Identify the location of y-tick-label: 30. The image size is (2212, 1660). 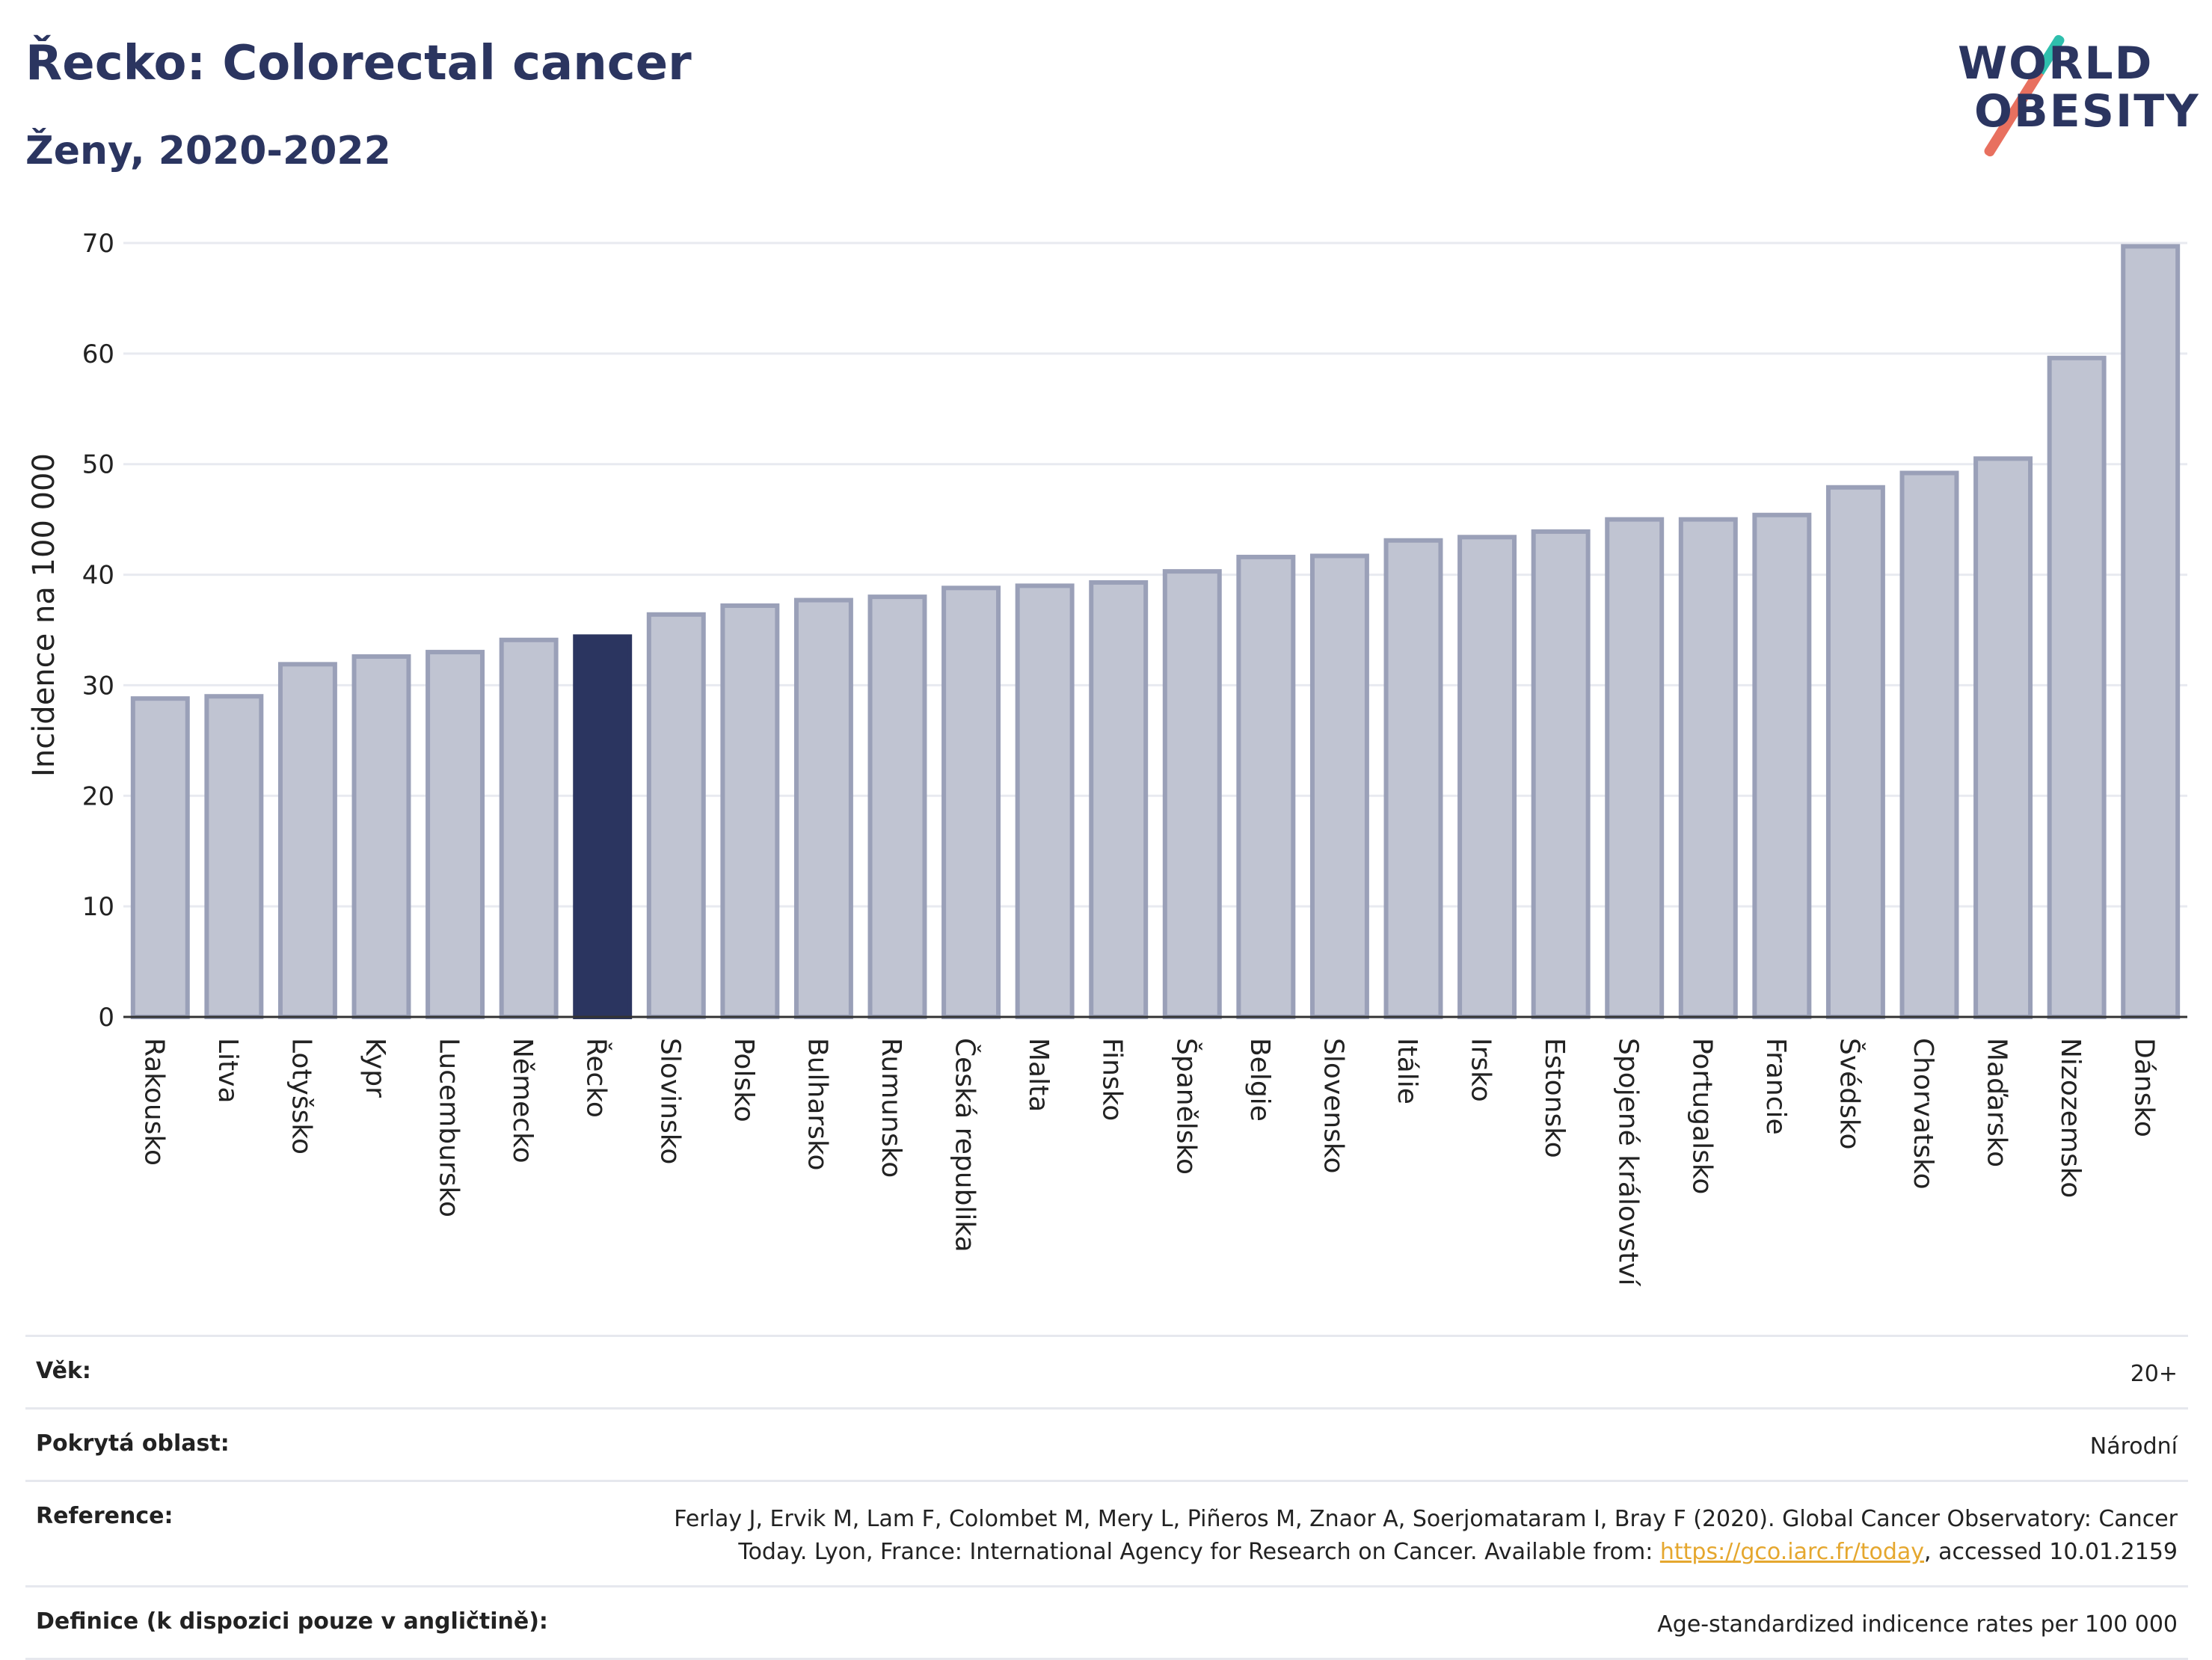
(98, 686).